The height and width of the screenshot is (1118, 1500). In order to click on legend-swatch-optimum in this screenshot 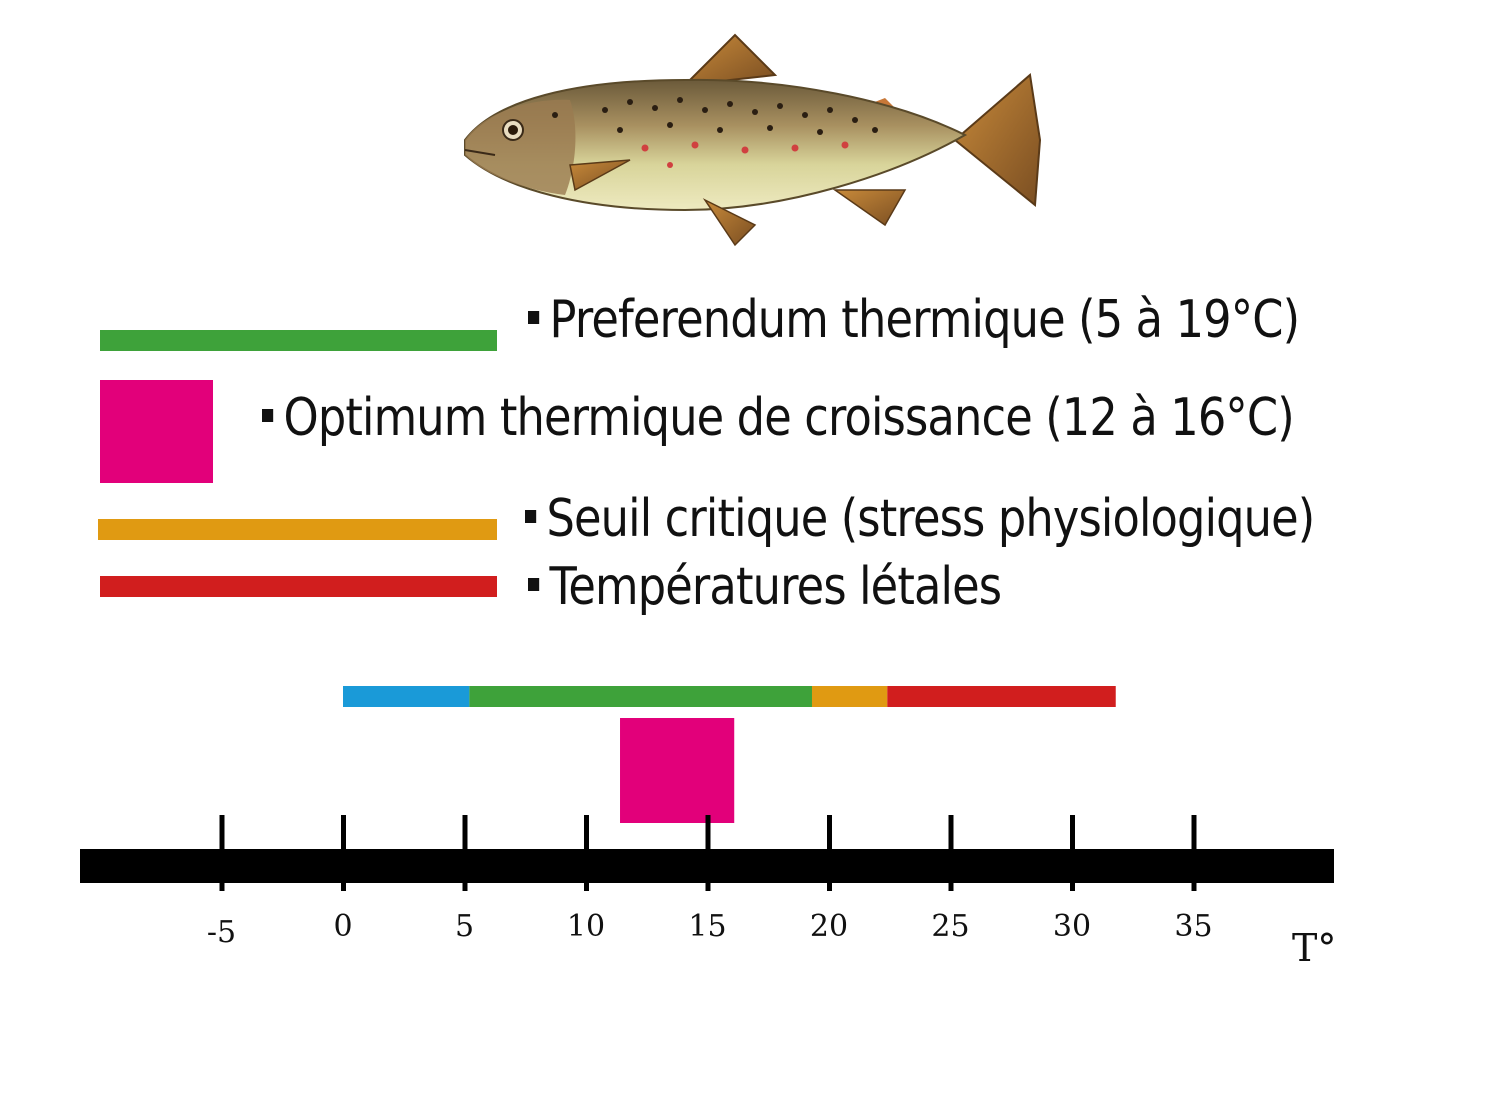, I will do `click(156, 431)`.